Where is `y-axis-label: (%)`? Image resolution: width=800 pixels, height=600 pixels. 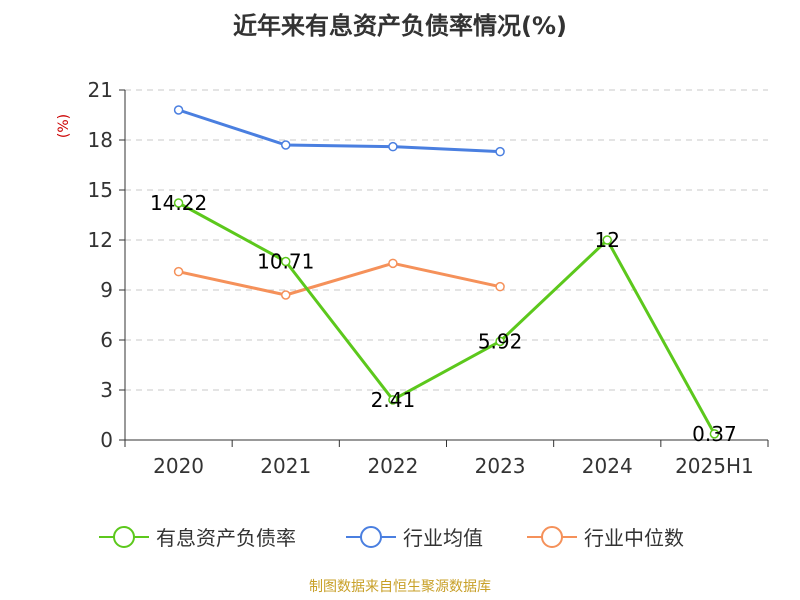
y-axis-label: (%) is located at coordinates (64, 126).